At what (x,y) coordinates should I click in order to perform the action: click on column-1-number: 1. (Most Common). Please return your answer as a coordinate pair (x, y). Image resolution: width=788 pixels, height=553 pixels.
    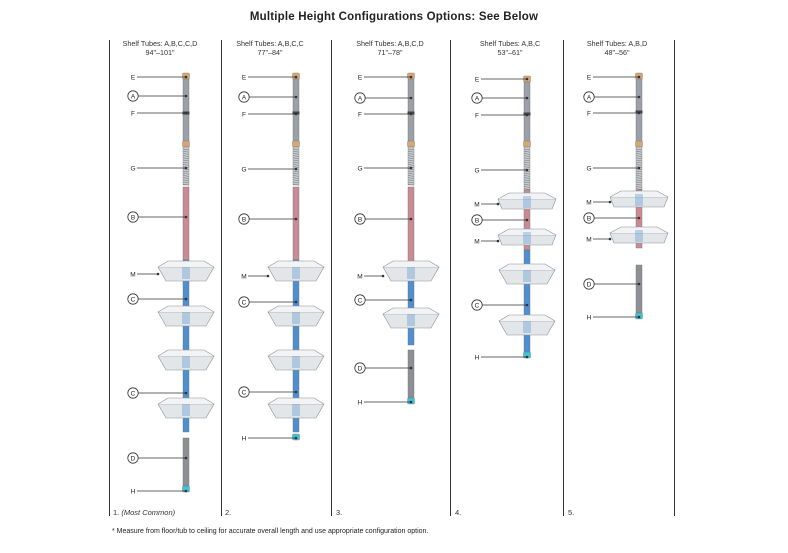
    Looking at the image, I should click on (144, 512).